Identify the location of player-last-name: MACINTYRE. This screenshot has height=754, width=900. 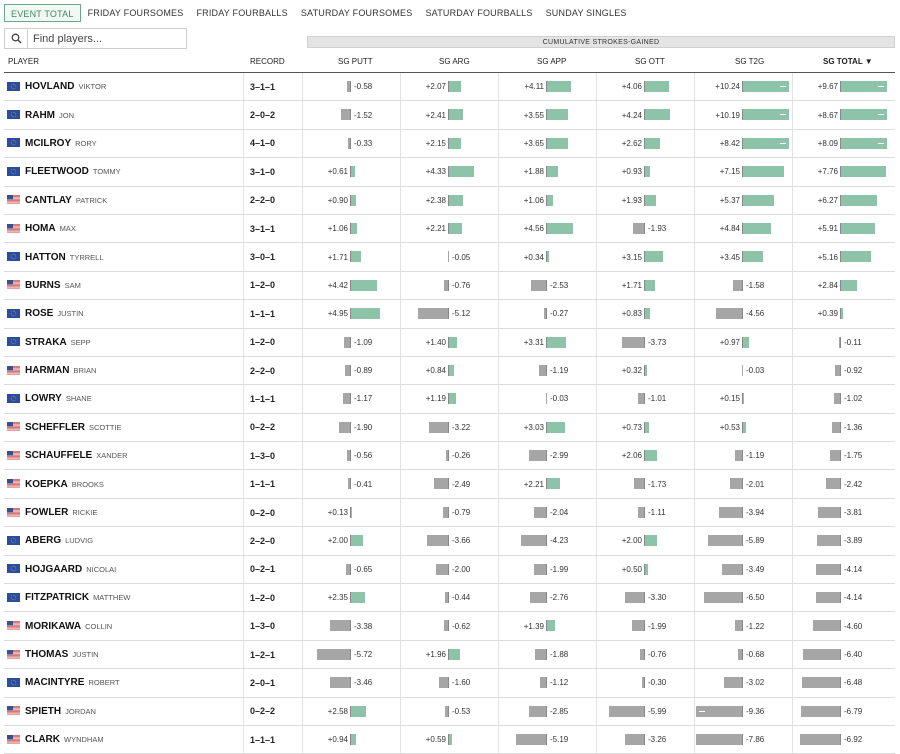
(54, 682).